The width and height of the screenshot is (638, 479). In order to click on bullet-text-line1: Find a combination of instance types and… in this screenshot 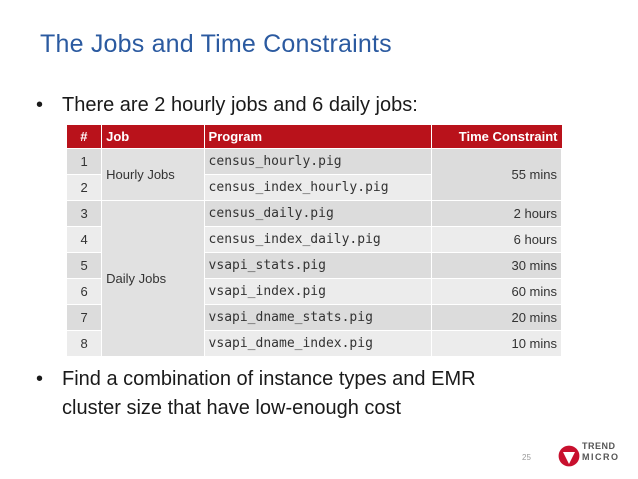, I will do `click(269, 379)`.